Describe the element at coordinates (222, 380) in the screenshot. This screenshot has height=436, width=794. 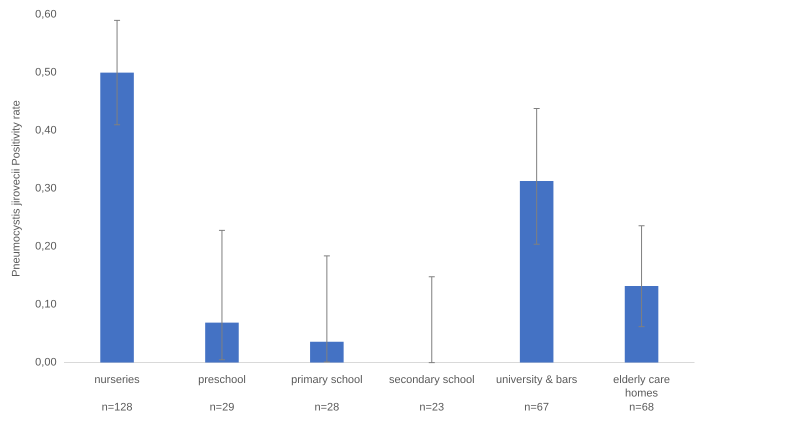
I see `x-tick-label: preschool` at that location.